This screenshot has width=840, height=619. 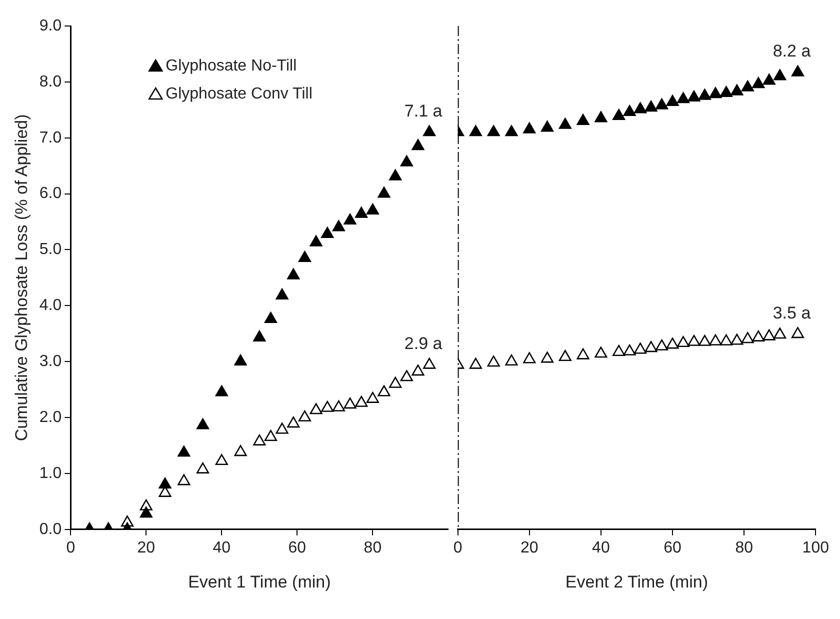 What do you see at coordinates (231, 65) in the screenshot?
I see `legend-label: Glyphosate No-Till` at bounding box center [231, 65].